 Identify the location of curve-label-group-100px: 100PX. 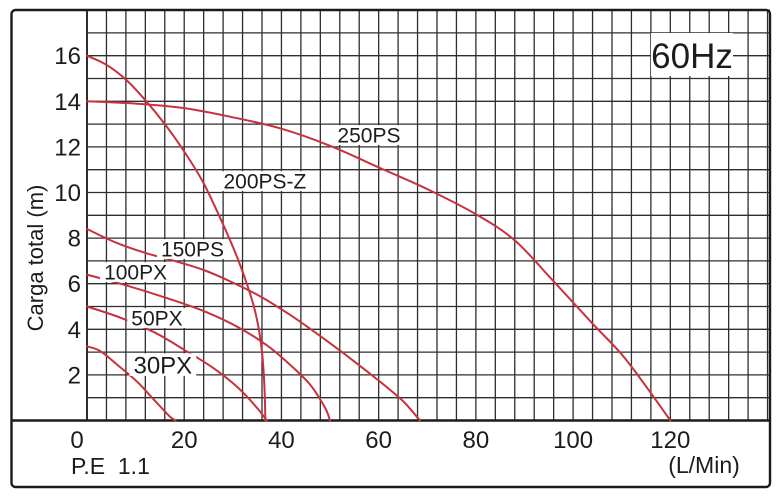
(136, 273).